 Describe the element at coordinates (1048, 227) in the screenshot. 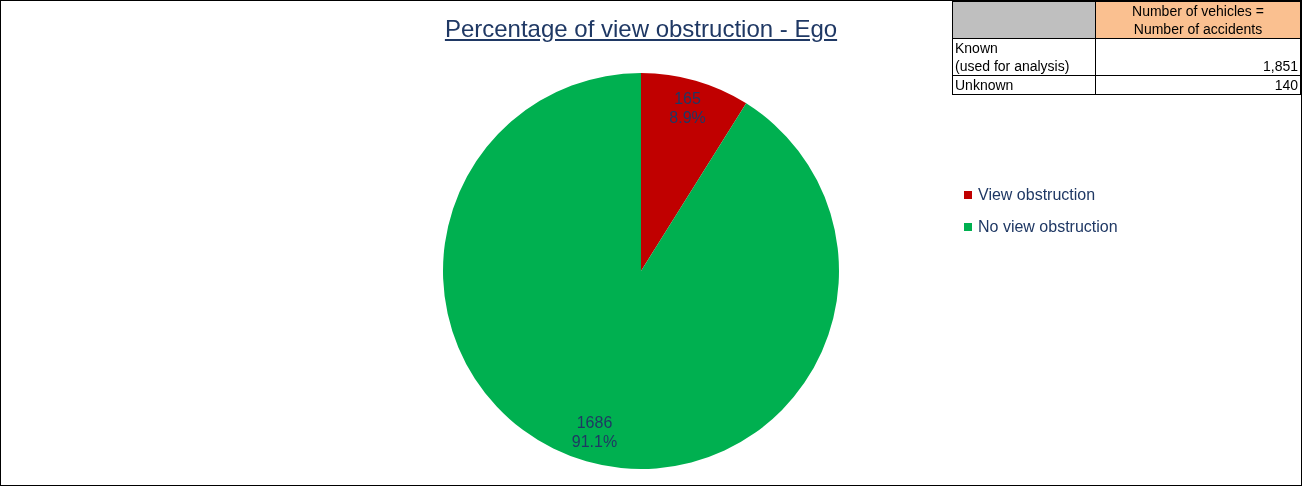

I see `legend-label: No view obstruction` at that location.